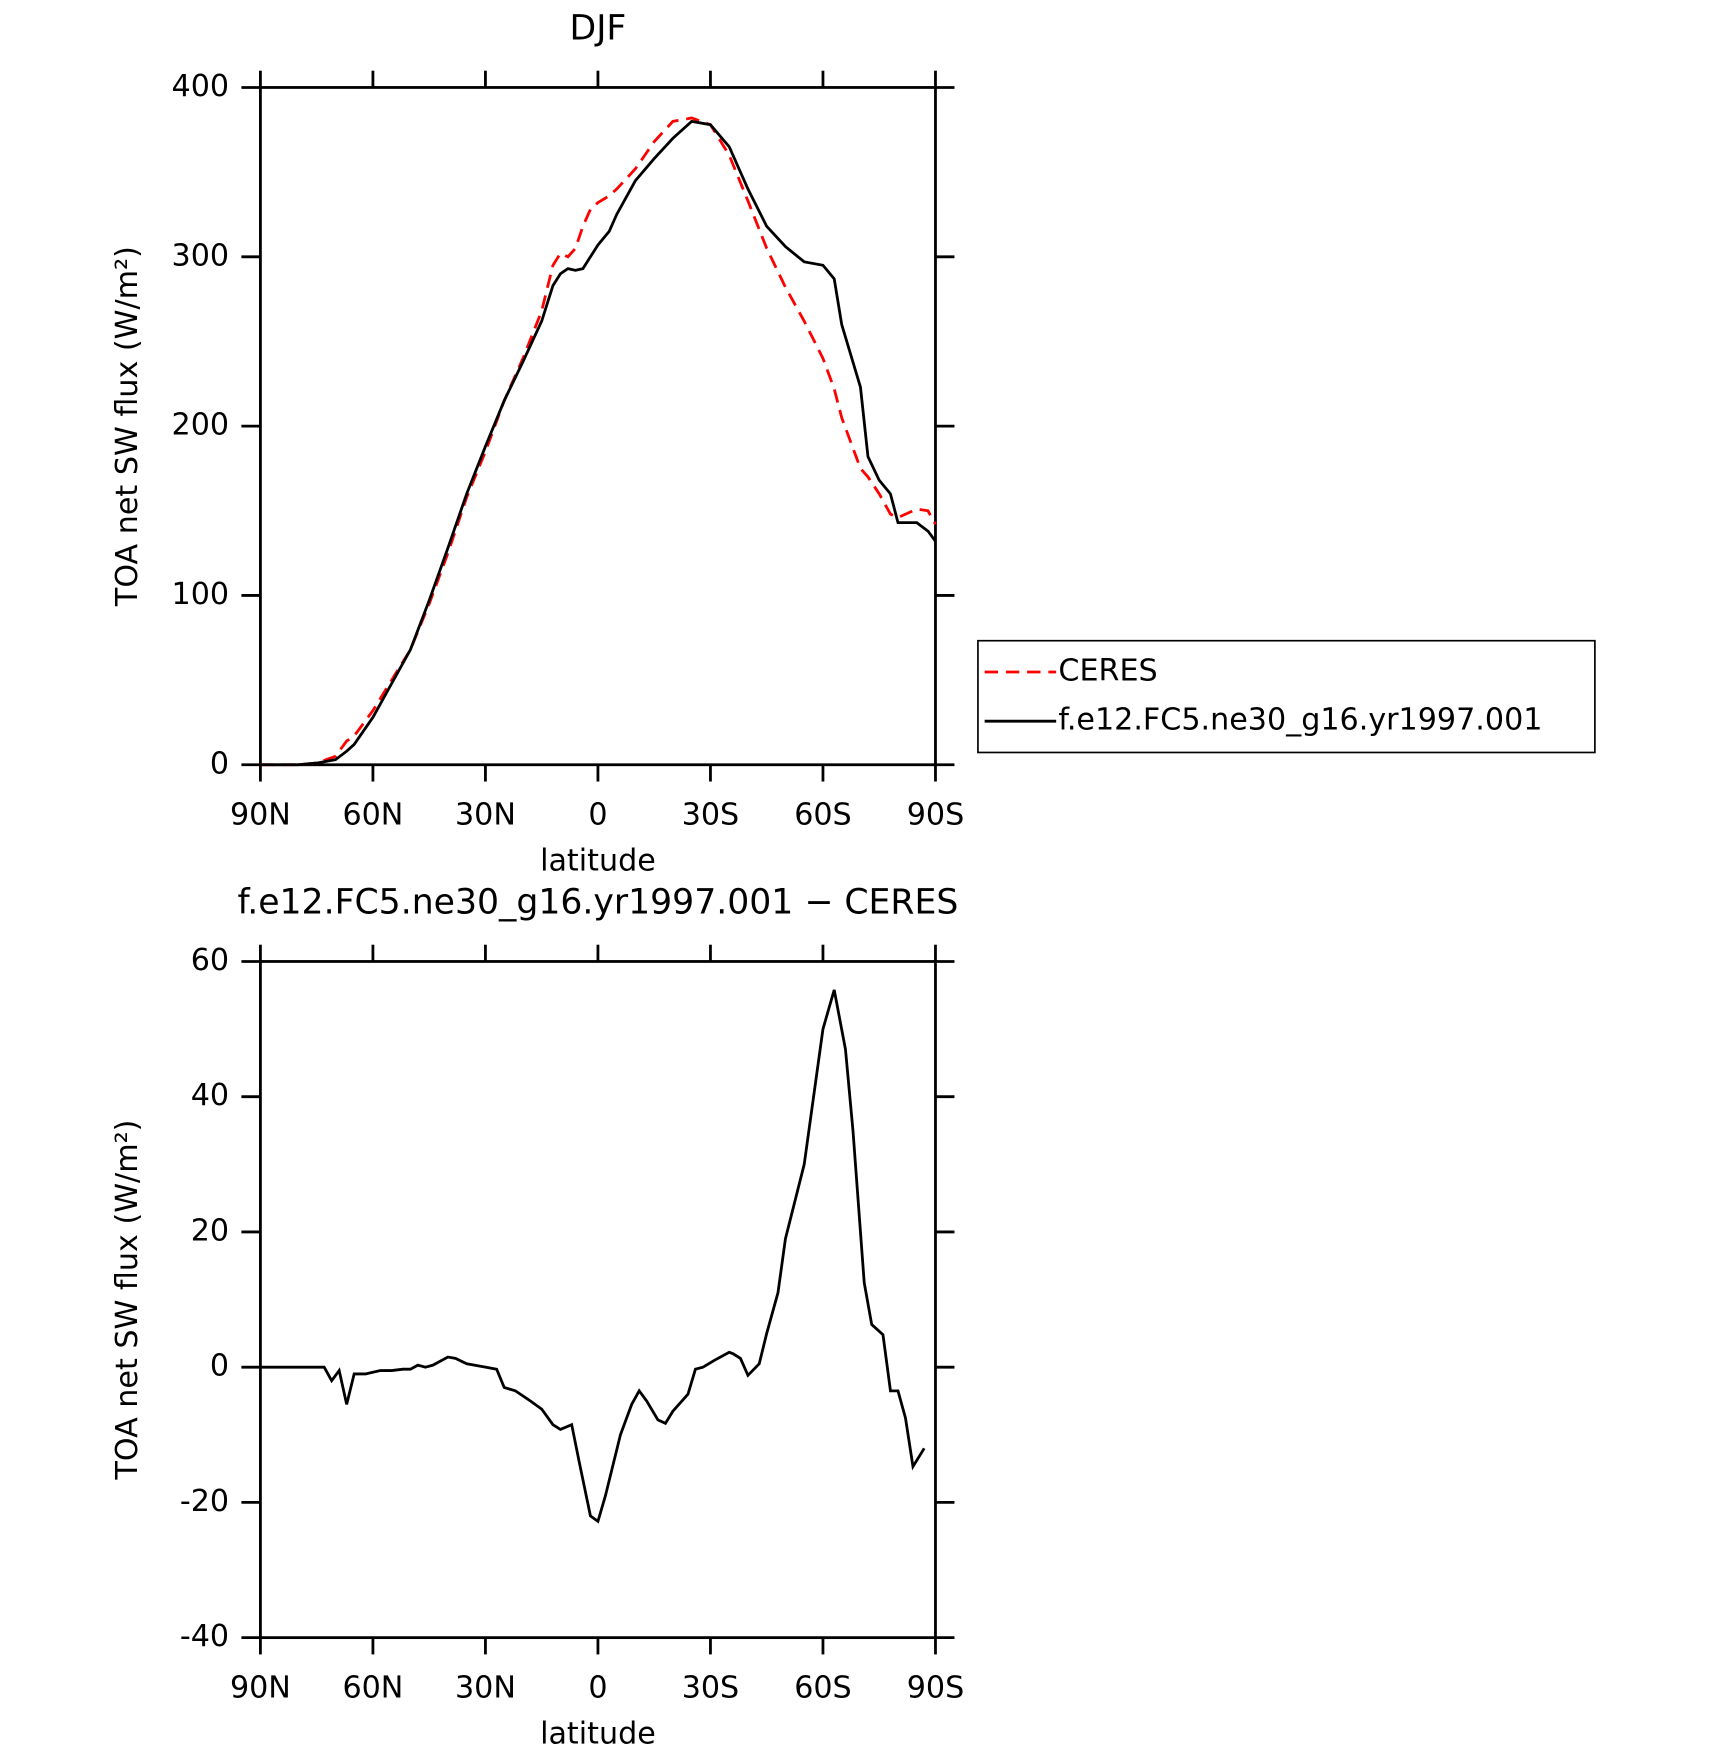 The width and height of the screenshot is (1710, 1762). What do you see at coordinates (201, 425) in the screenshot?
I see `y-tick-label: 200` at bounding box center [201, 425].